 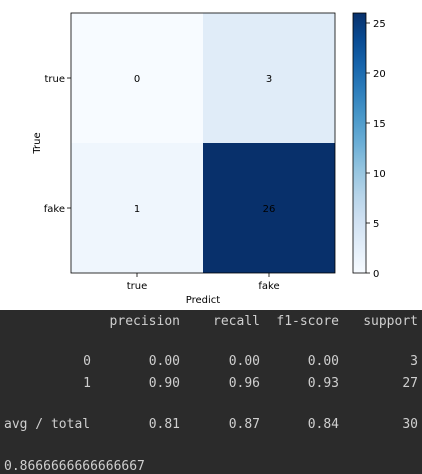 I want to click on colorbar-tick-label: 25, so click(x=379, y=24).